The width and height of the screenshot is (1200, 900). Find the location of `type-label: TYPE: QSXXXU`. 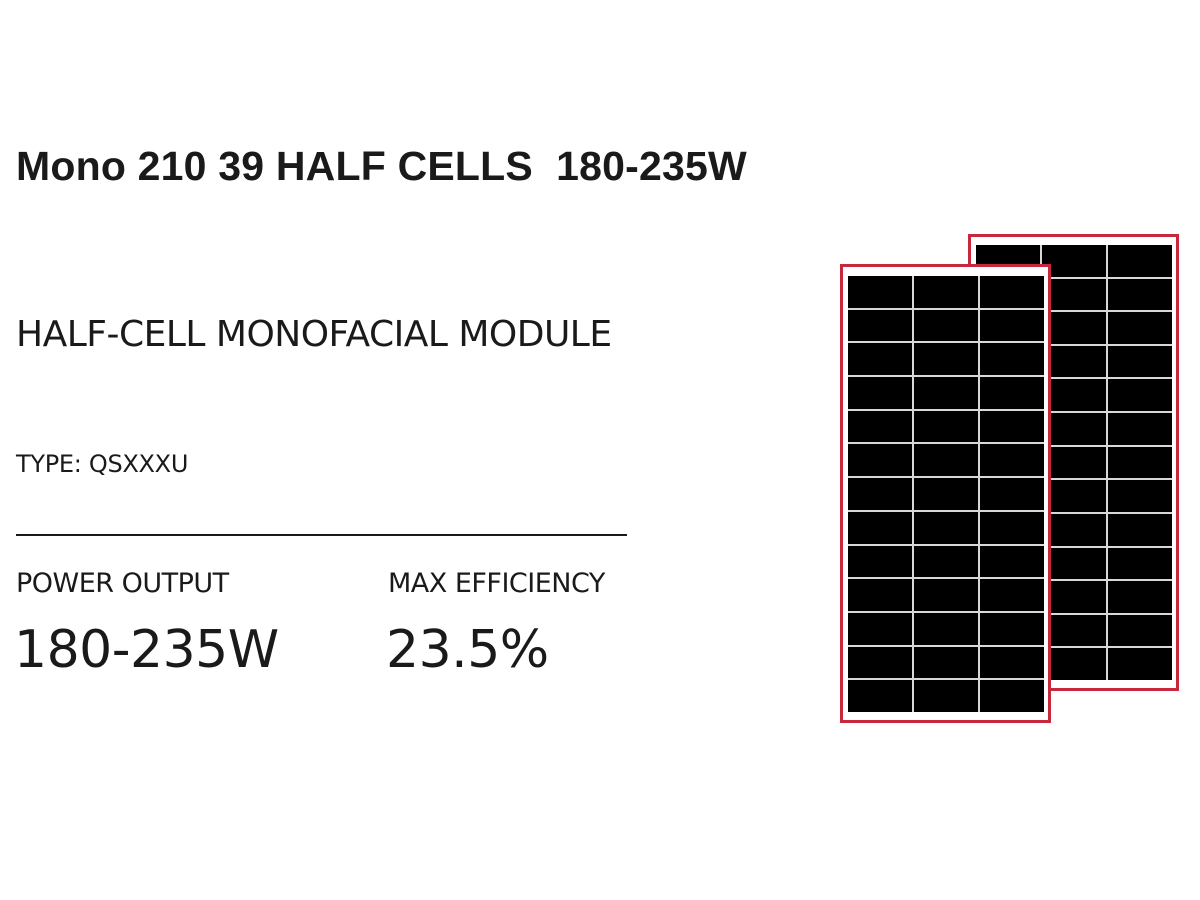

type-label: TYPE: QSXXXU is located at coordinates (102, 464).